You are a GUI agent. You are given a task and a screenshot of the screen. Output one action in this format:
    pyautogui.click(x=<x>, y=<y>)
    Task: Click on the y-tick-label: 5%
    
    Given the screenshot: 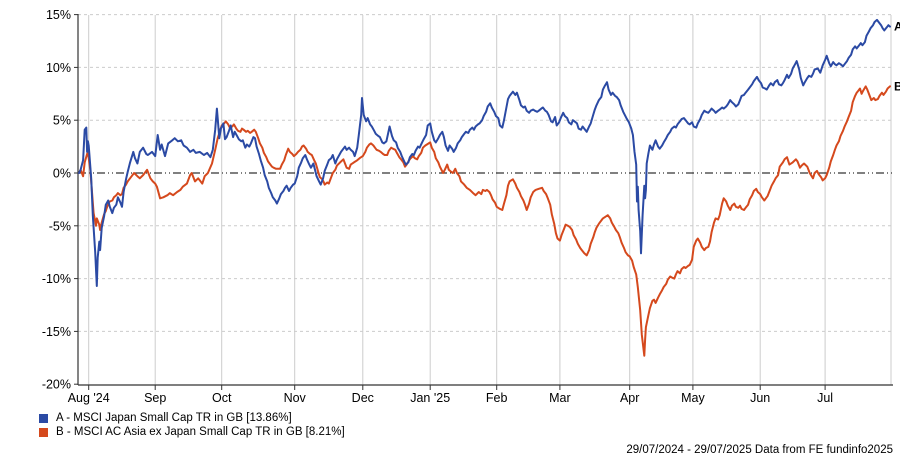 What is the action you would take?
    pyautogui.click(x=62, y=121)
    